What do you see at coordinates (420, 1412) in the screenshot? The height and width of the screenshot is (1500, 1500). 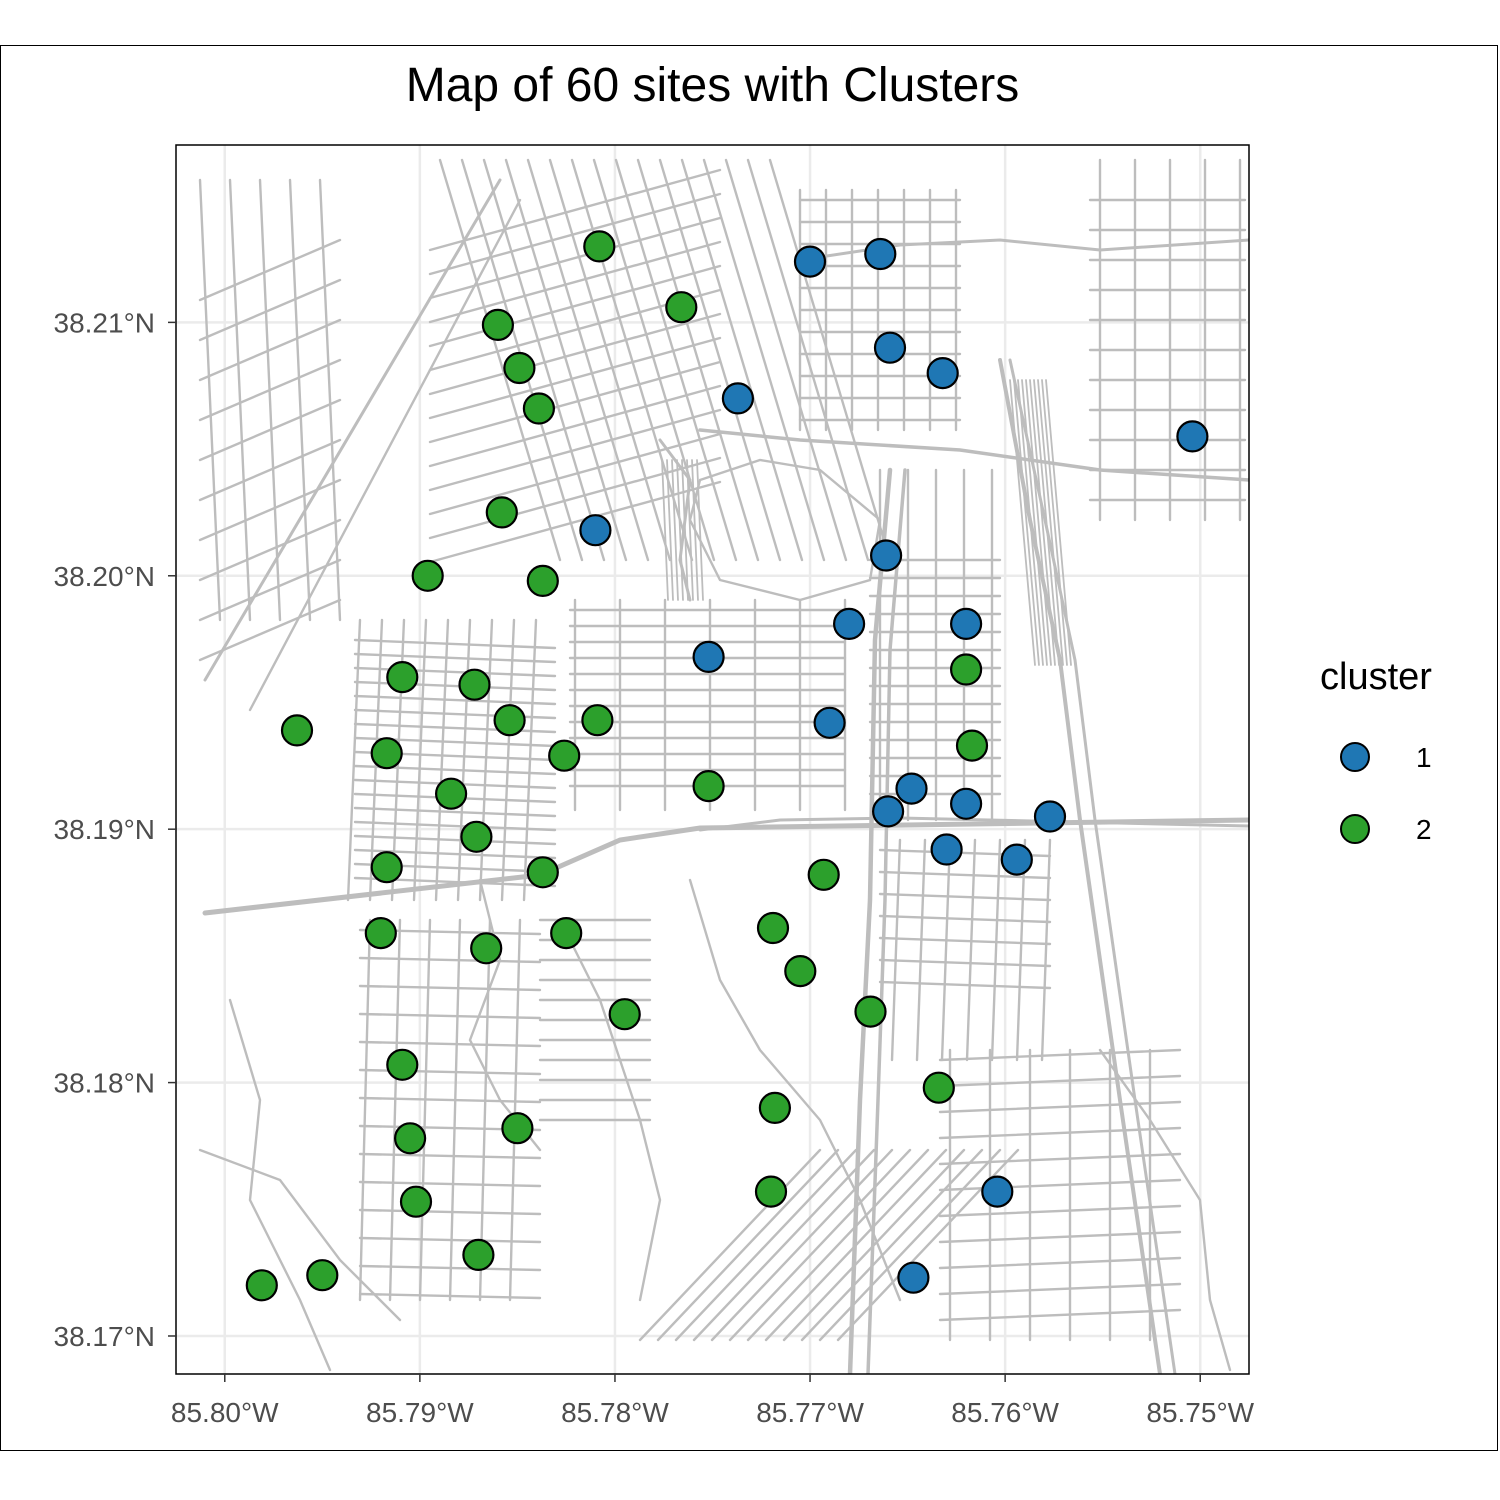 I see `x-tick-label: 85.79°W` at bounding box center [420, 1412].